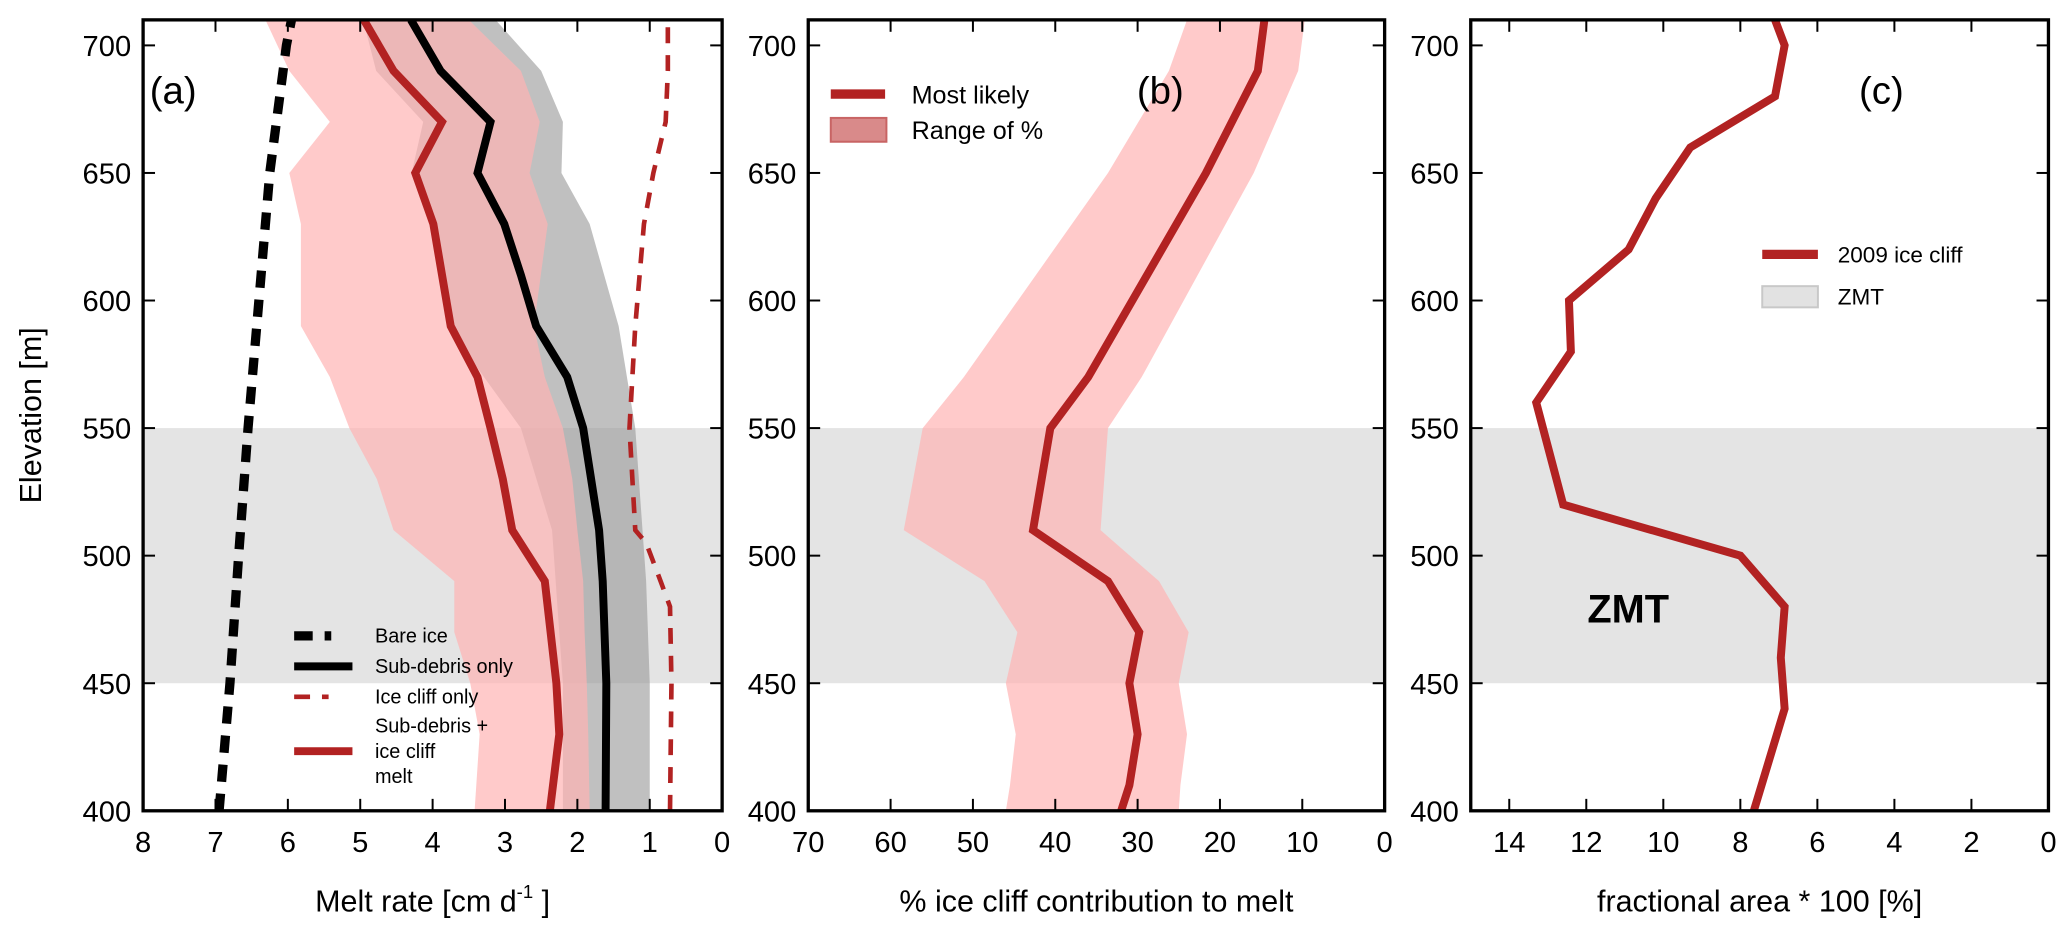  What do you see at coordinates (1901, 254) in the screenshot?
I see `legend-label: 2009 ice cliff` at bounding box center [1901, 254].